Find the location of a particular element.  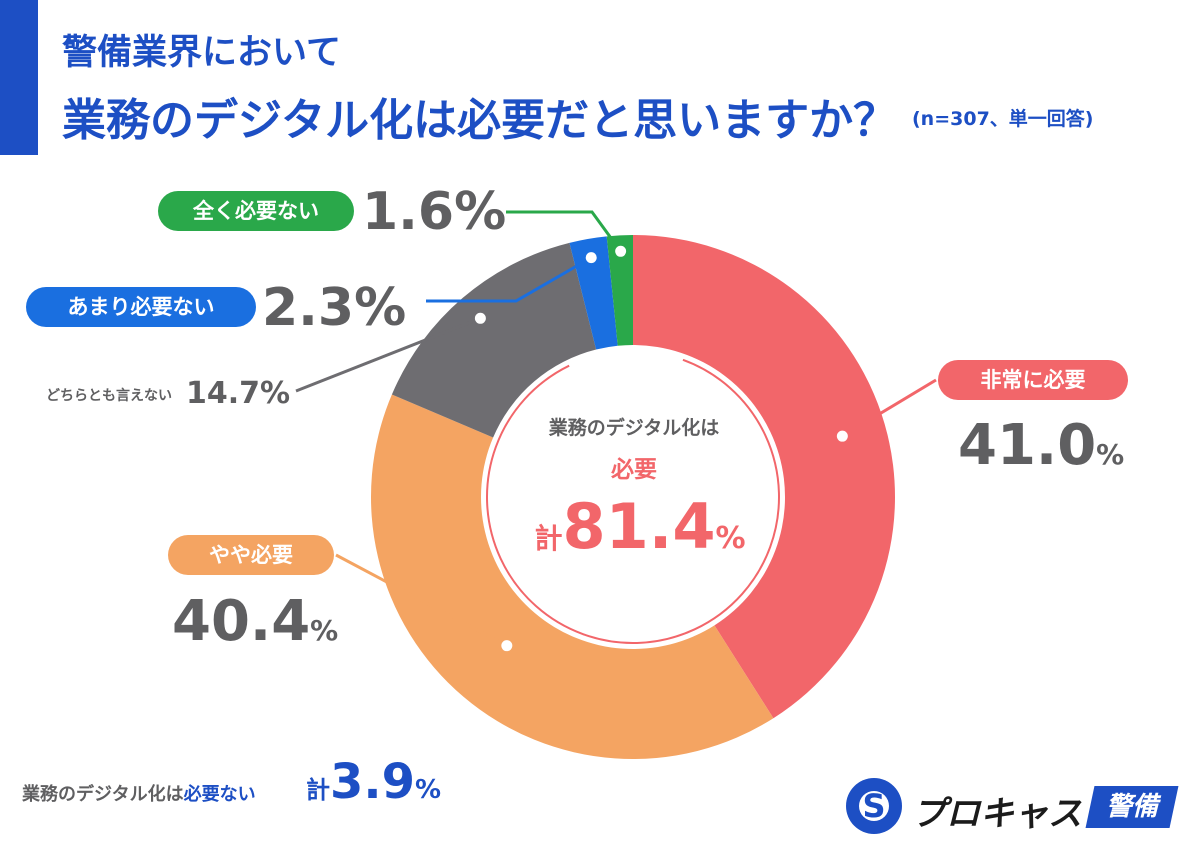

slice-not-at-all is located at coordinates (619, 290).